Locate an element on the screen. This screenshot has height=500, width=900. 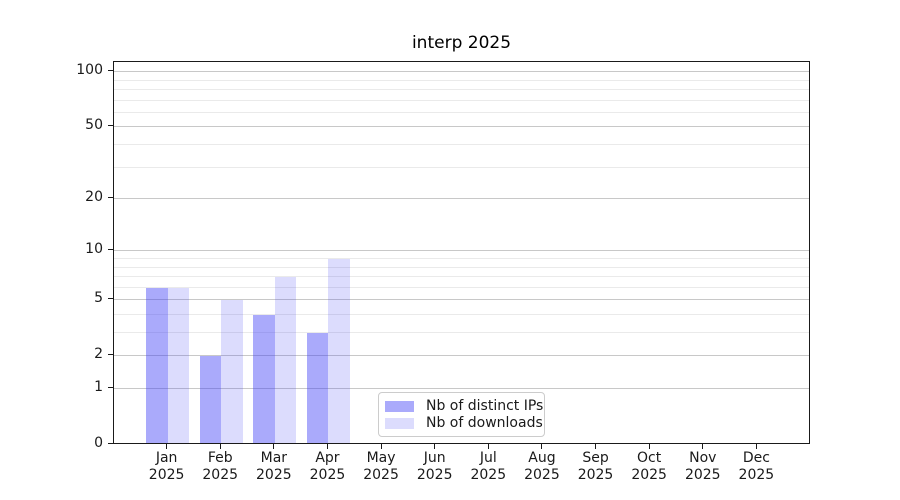
month-label: Aug is located at coordinates (542, 458).